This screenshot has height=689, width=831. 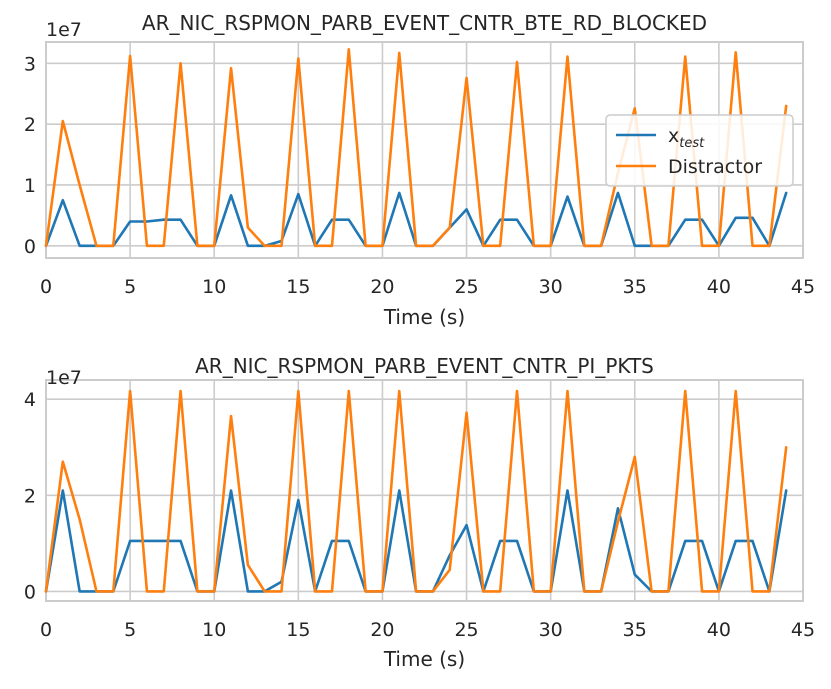 What do you see at coordinates (424, 366) in the screenshot?
I see `chart-title: AR_NIC_RSPMON_PARB_EVENT_CNTR_PI_PKTS` at bounding box center [424, 366].